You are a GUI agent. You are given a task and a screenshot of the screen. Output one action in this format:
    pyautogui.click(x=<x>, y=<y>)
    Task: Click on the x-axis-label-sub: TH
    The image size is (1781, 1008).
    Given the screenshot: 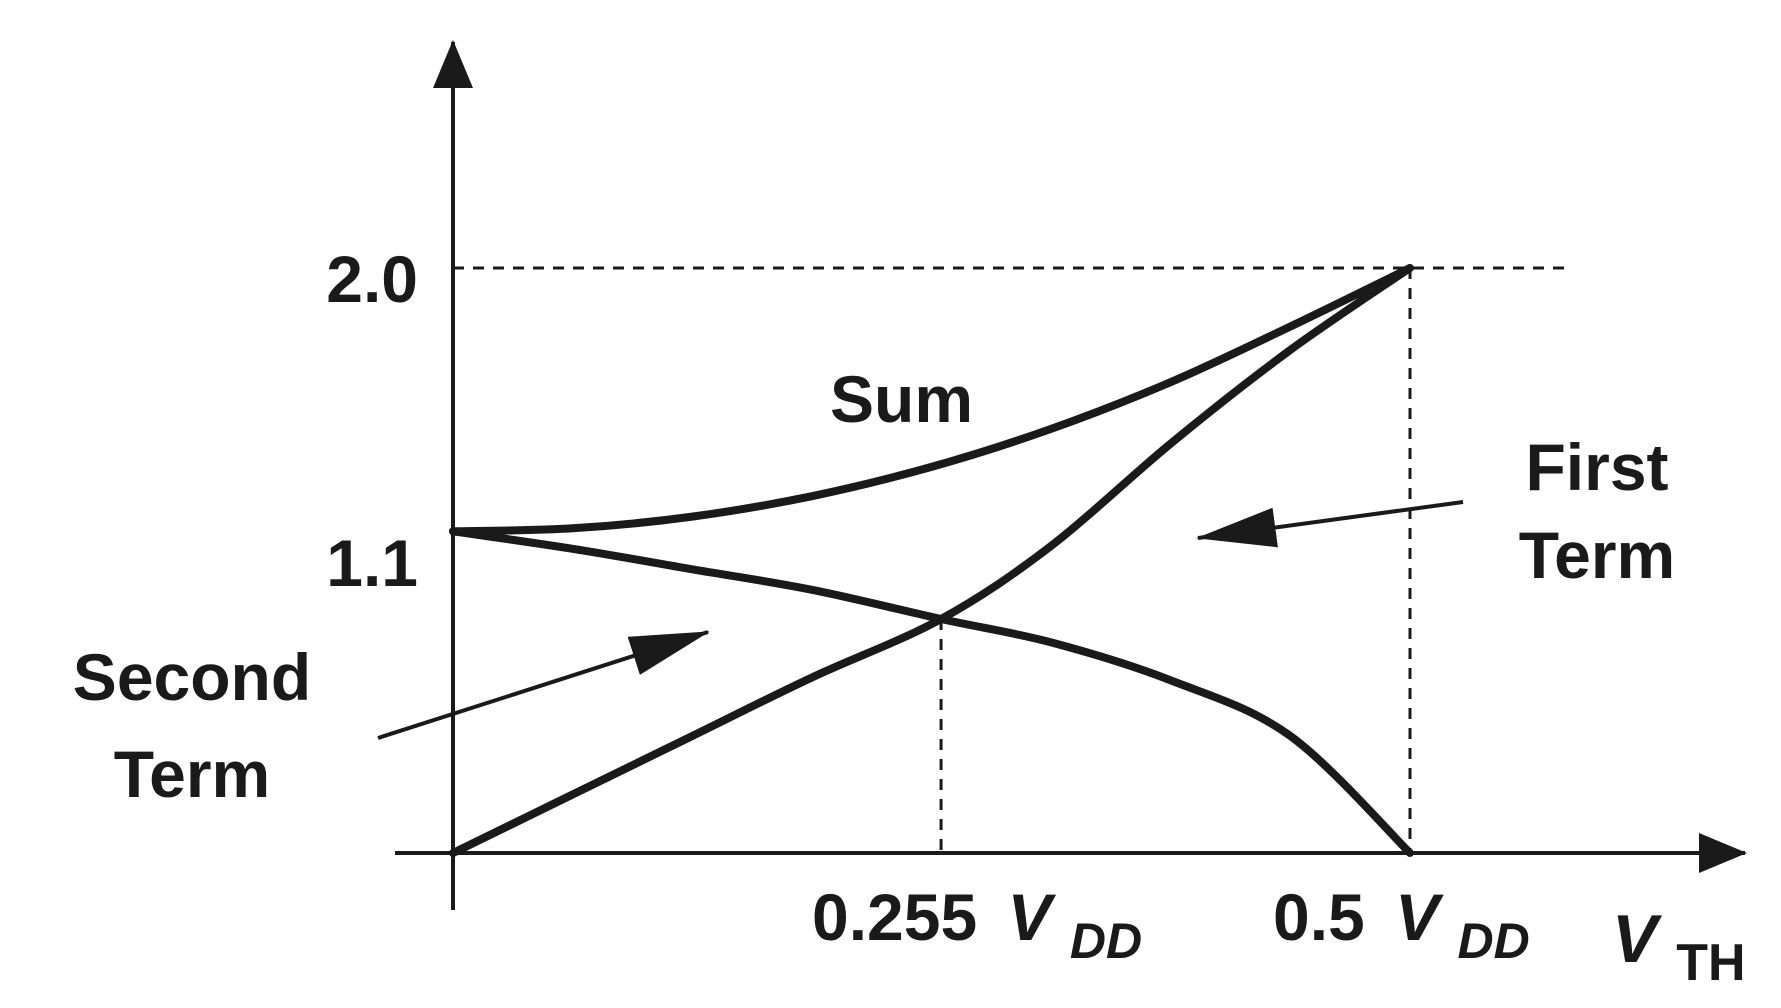 What is the action you would take?
    pyautogui.click(x=1710, y=963)
    